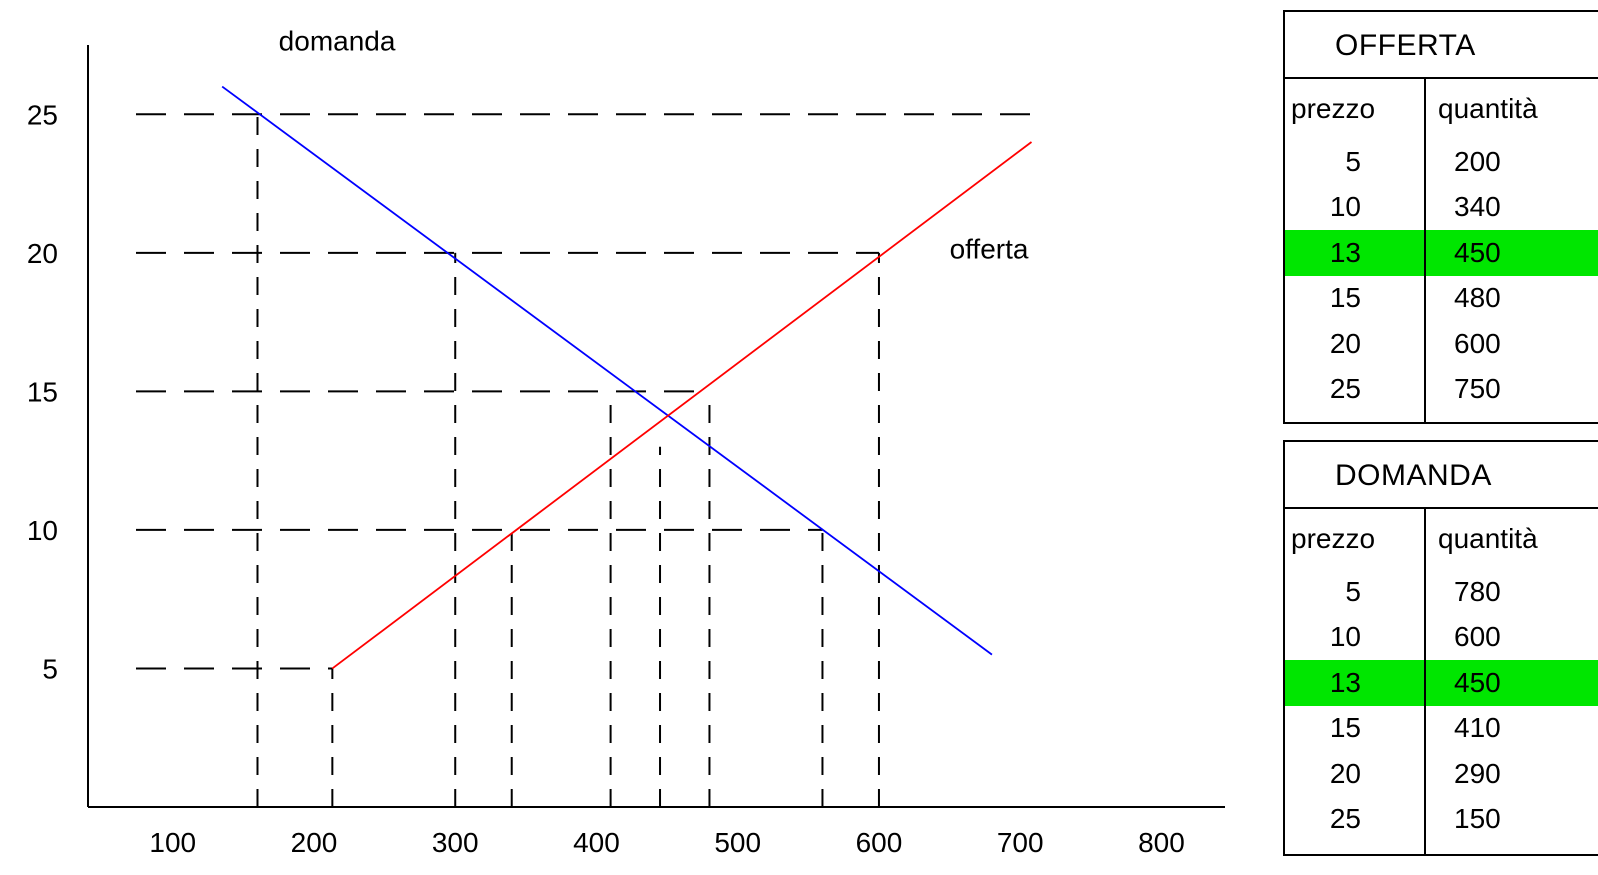 This screenshot has width=1598, height=875. What do you see at coordinates (1345, 207) in the screenshot?
I see `offerta-cell-prezzo: 10` at bounding box center [1345, 207].